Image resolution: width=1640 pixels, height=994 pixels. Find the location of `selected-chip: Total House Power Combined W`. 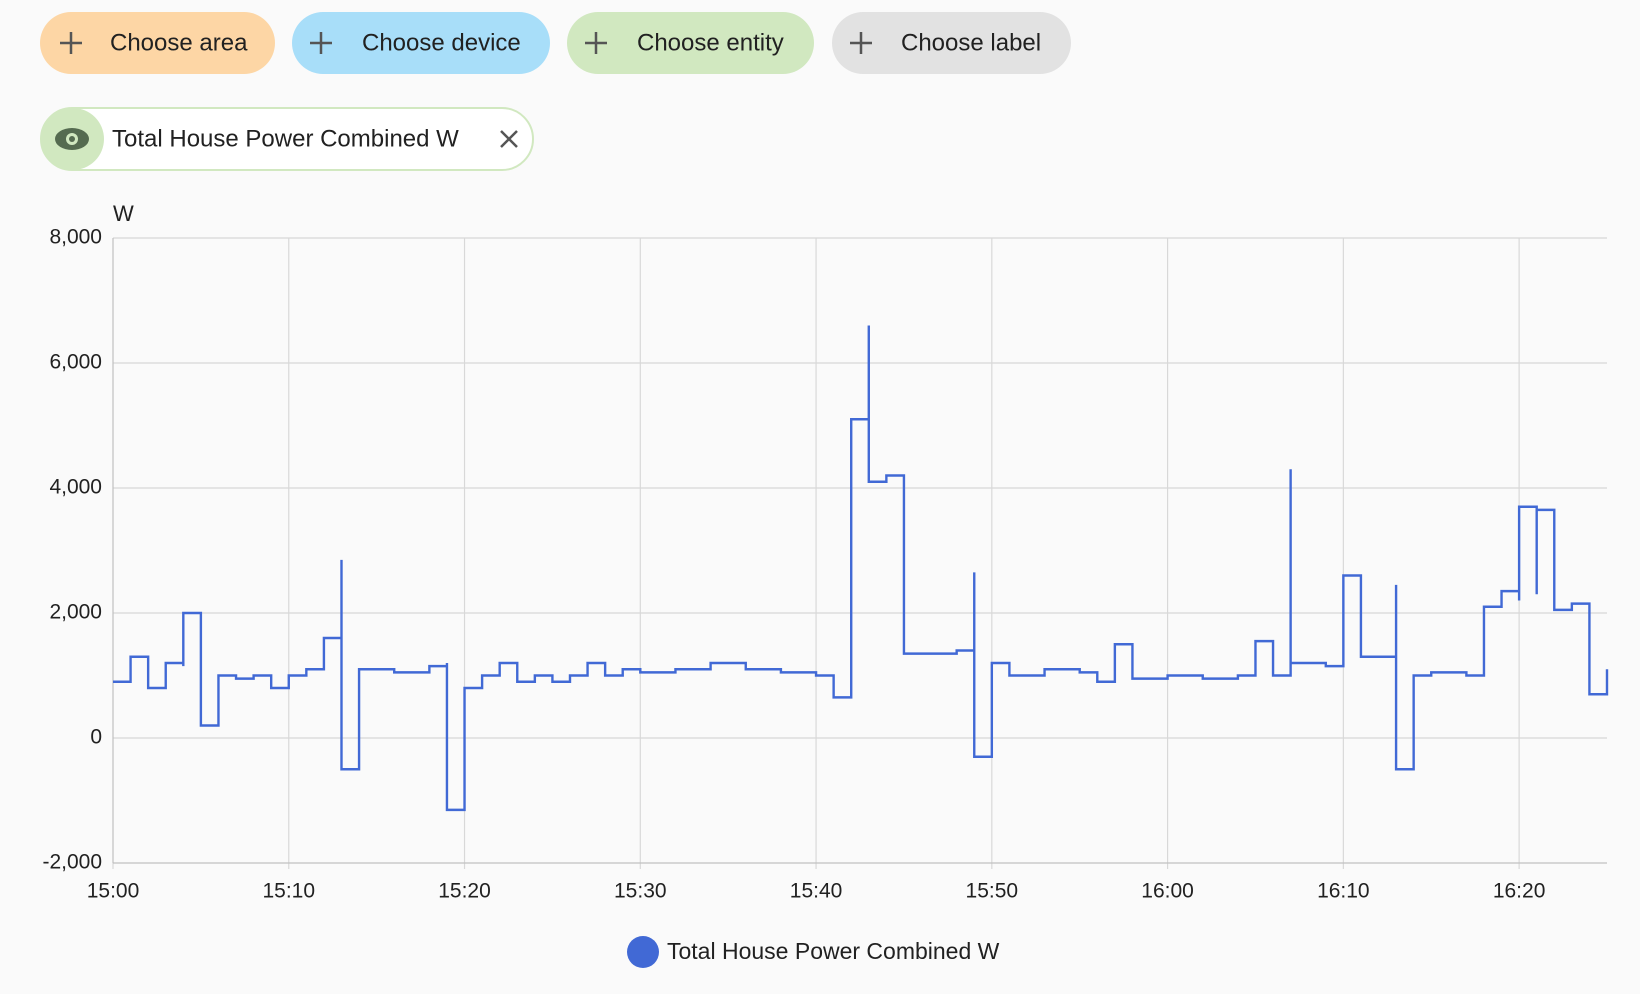

selected-chip: Total House Power Combined W is located at coordinates (287, 139).